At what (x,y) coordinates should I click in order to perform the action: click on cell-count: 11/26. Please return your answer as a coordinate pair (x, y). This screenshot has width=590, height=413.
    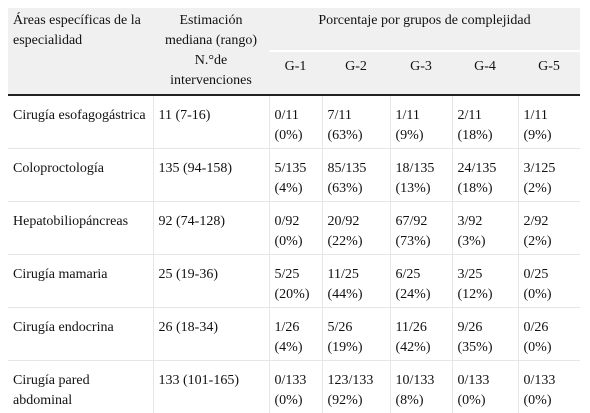
    Looking at the image, I should click on (411, 327).